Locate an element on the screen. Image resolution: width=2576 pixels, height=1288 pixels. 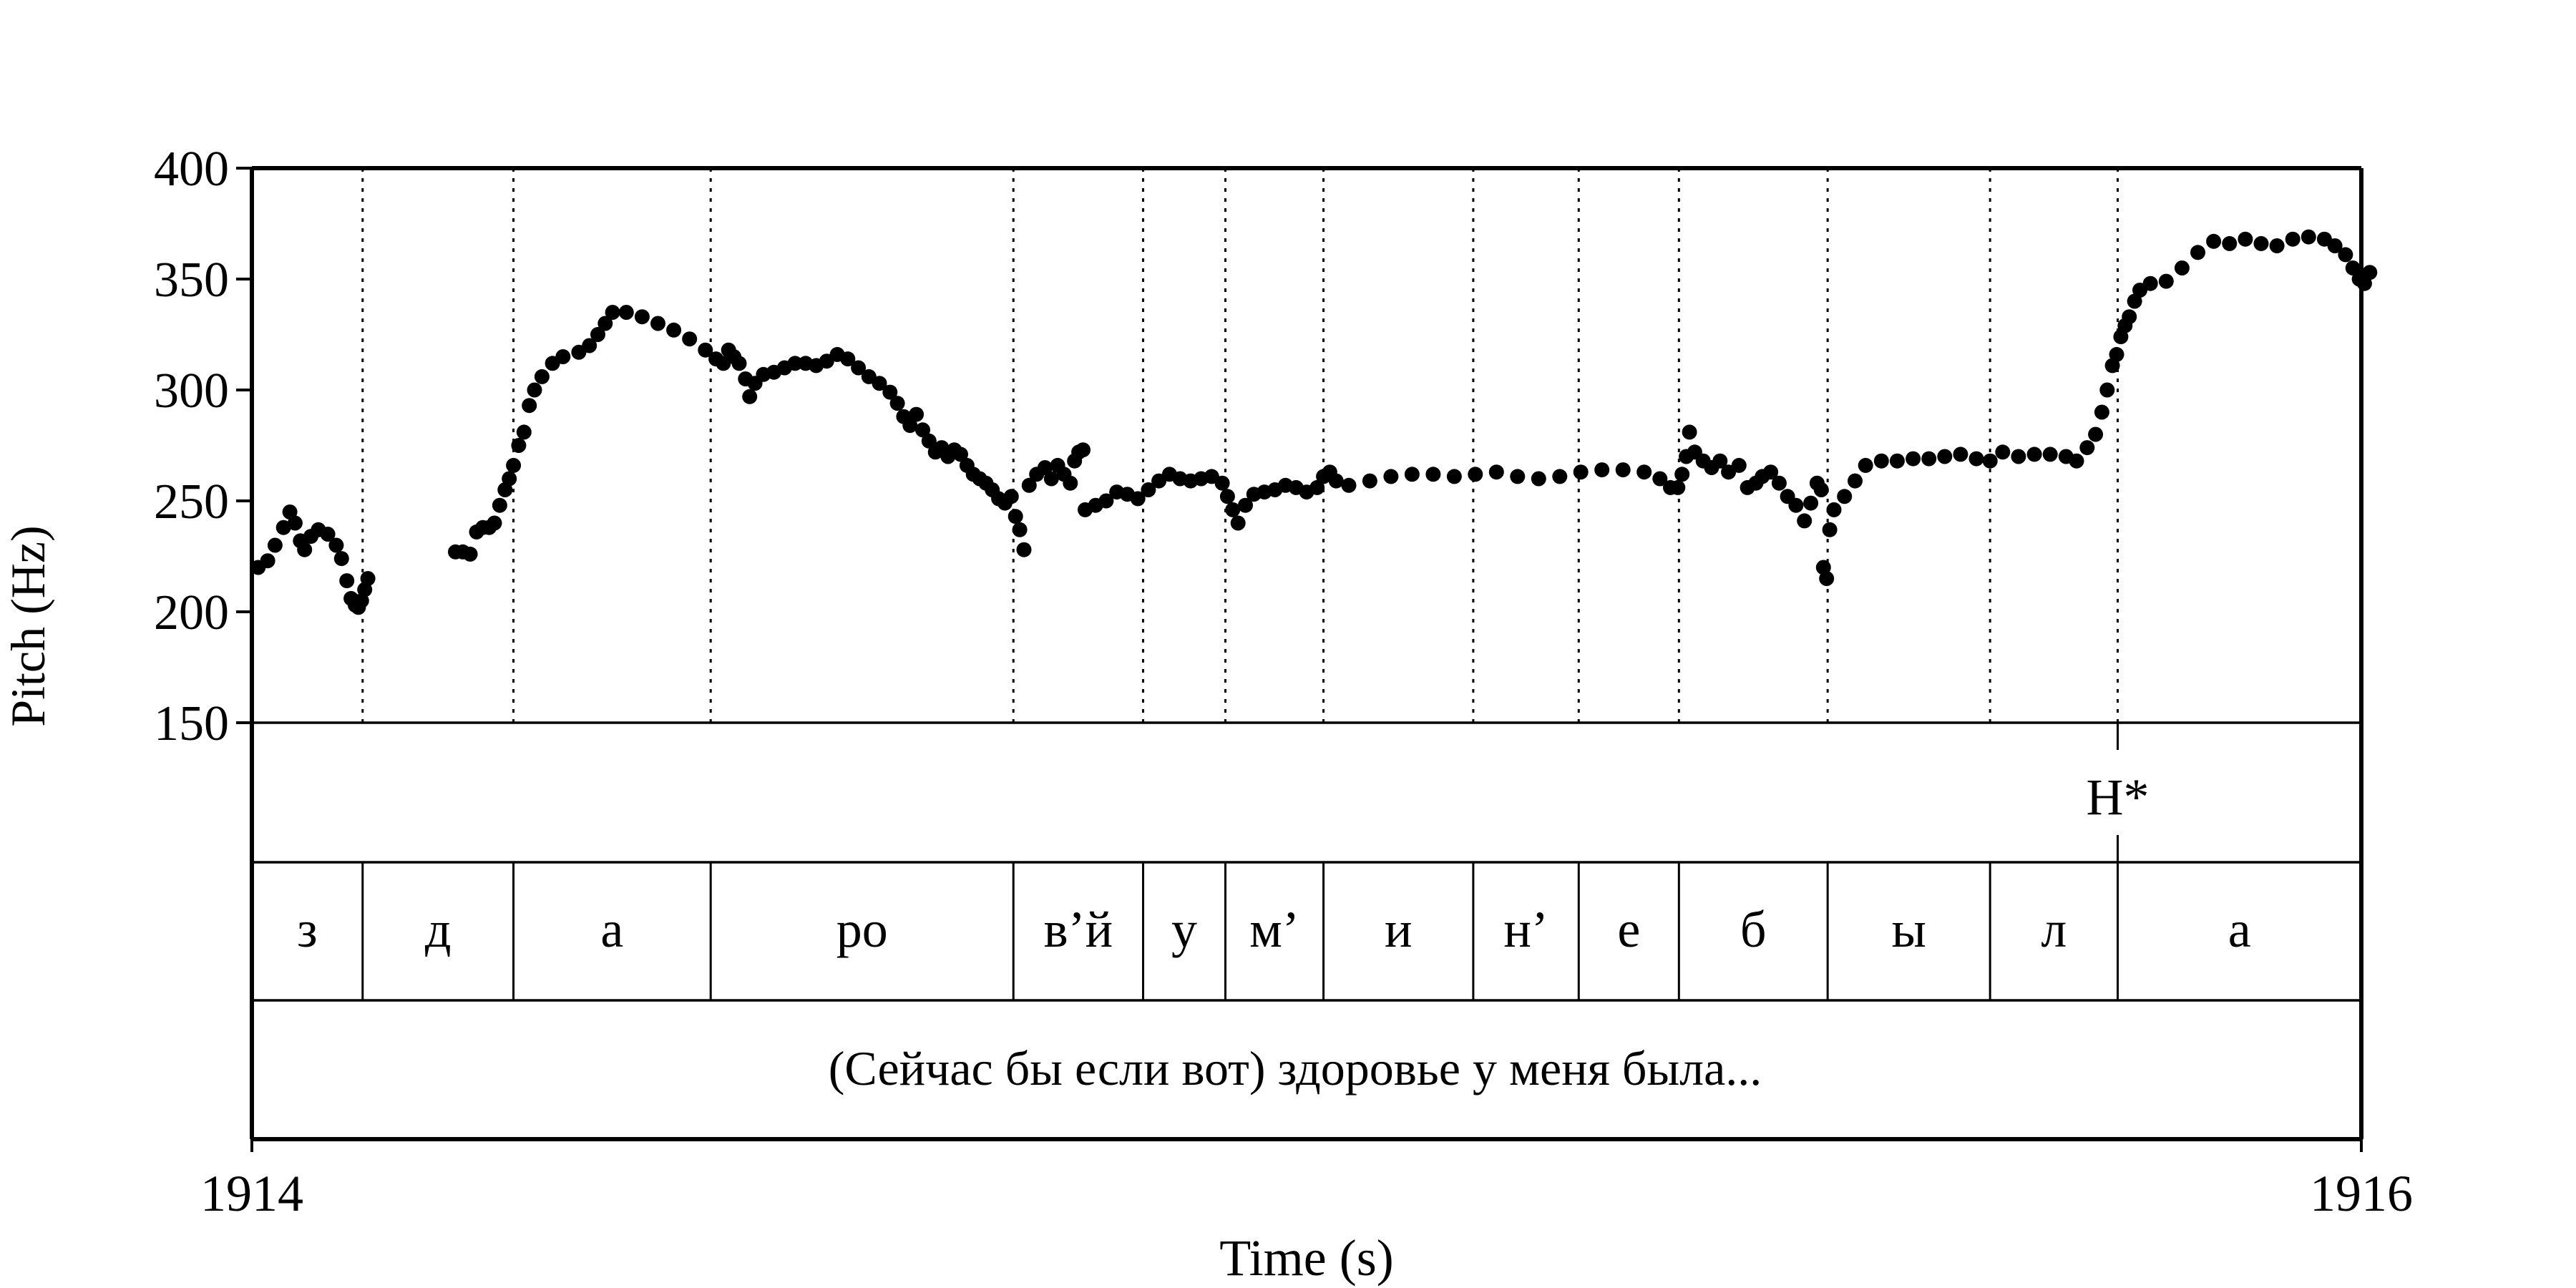
segment-label: з is located at coordinates (307, 929).